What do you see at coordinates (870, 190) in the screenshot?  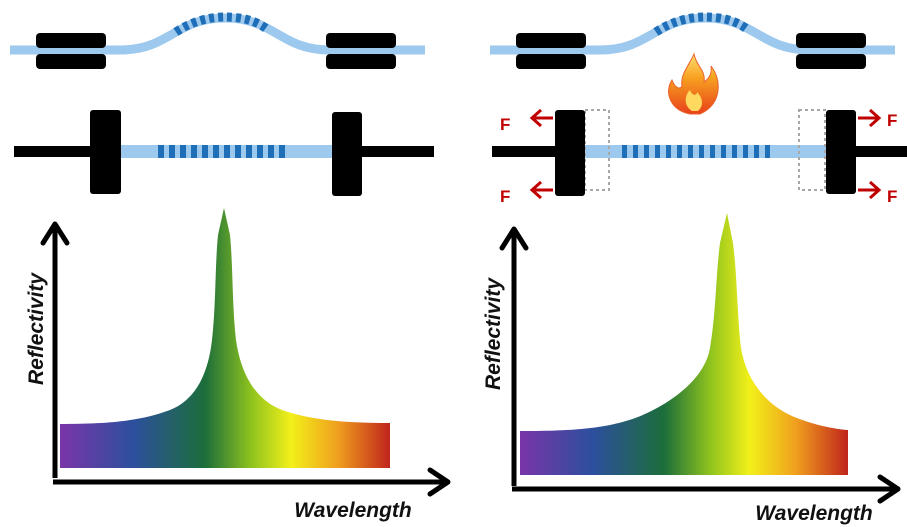 I see `force-arrow-right-bottom` at bounding box center [870, 190].